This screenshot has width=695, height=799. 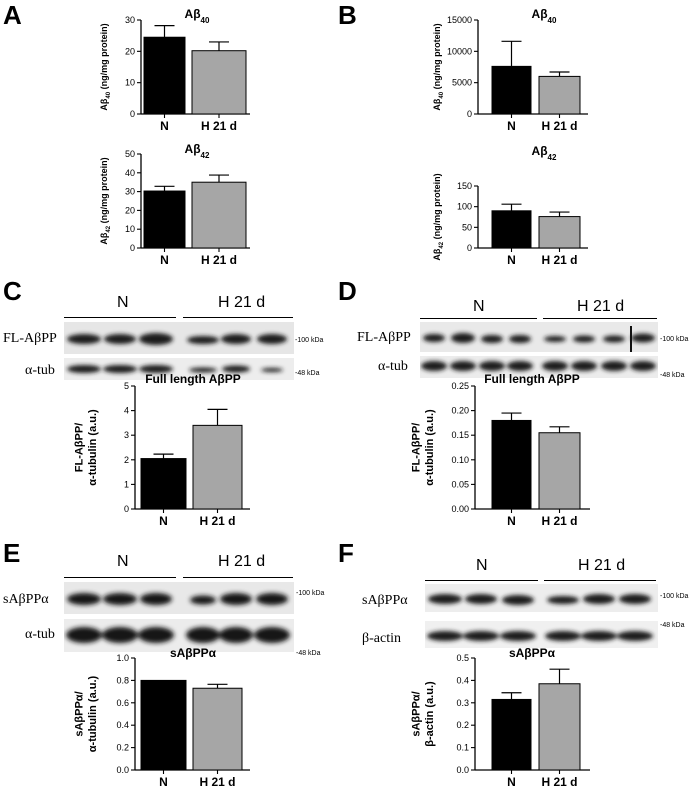 What do you see at coordinates (126, 411) in the screenshot?
I see `y-tick-label: 4` at bounding box center [126, 411].